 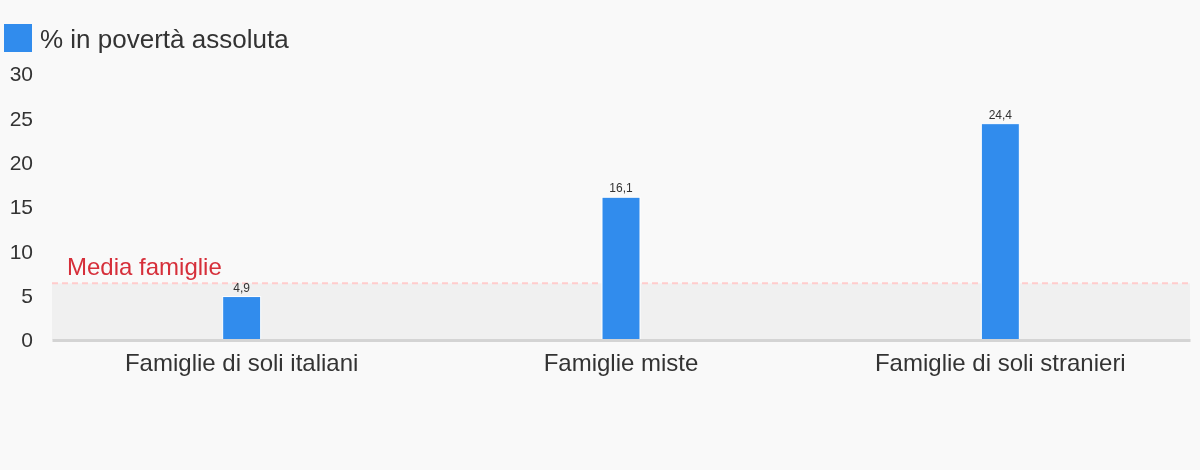 I want to click on data-label: 24,4, so click(x=1000, y=114).